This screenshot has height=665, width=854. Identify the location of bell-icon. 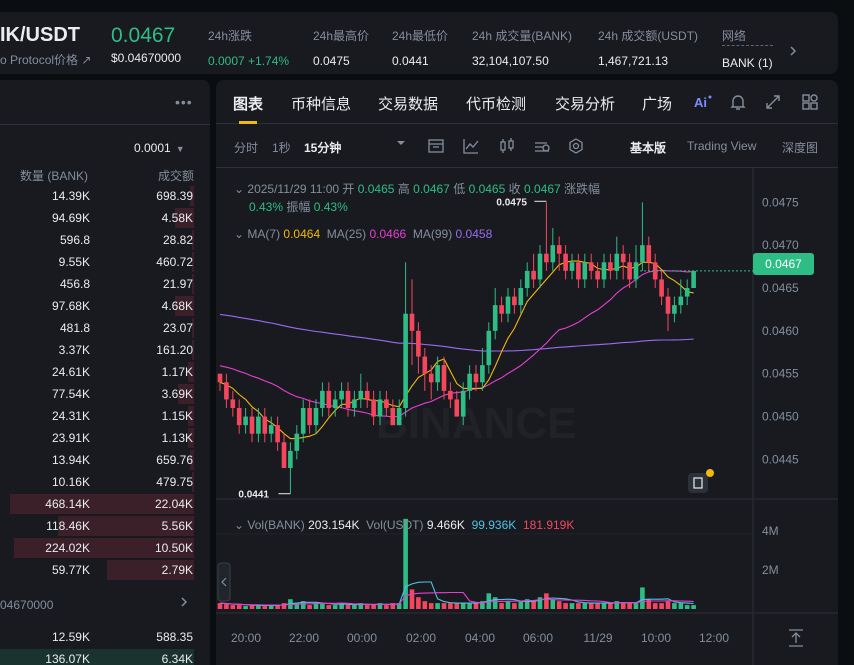
(738, 102).